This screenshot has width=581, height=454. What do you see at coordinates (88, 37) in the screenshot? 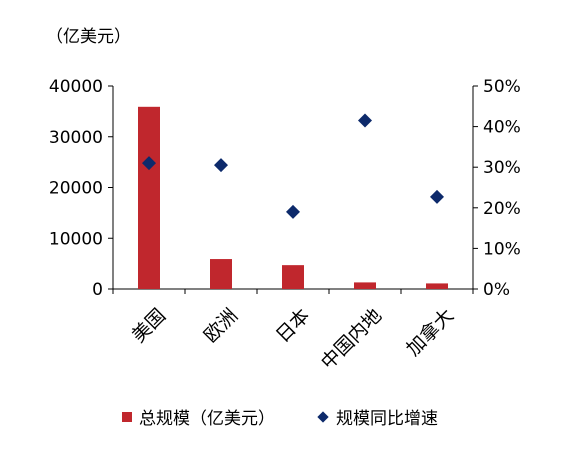
I see `y-left-unit-label: （亿美元）` at bounding box center [88, 37].